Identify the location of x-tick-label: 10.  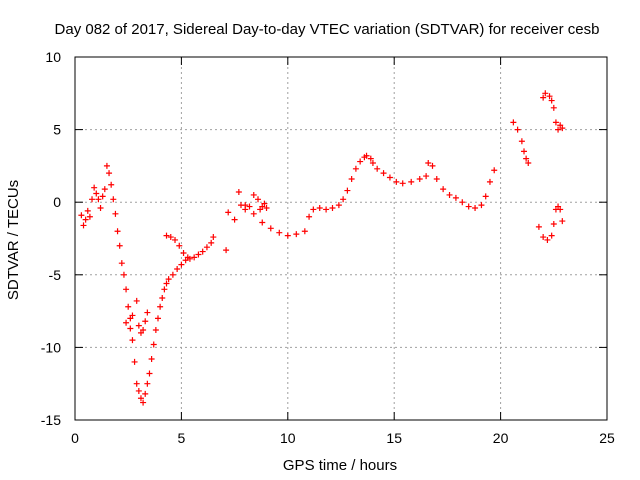
(288, 438).